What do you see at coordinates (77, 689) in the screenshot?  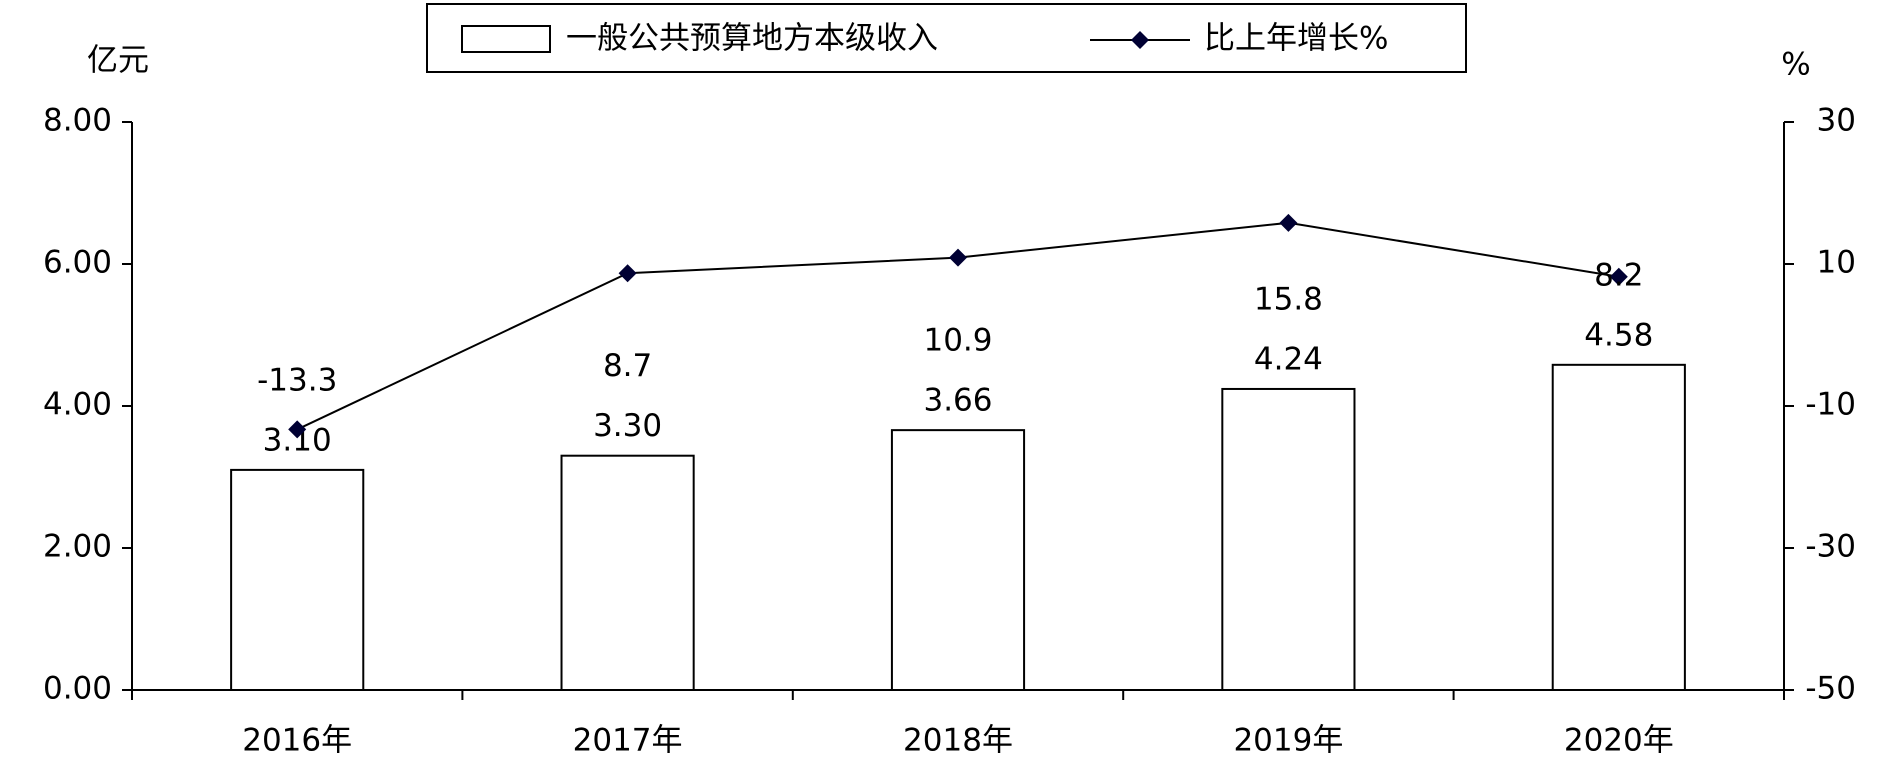 I see `y-tick-label: 0.00` at bounding box center [77, 689].